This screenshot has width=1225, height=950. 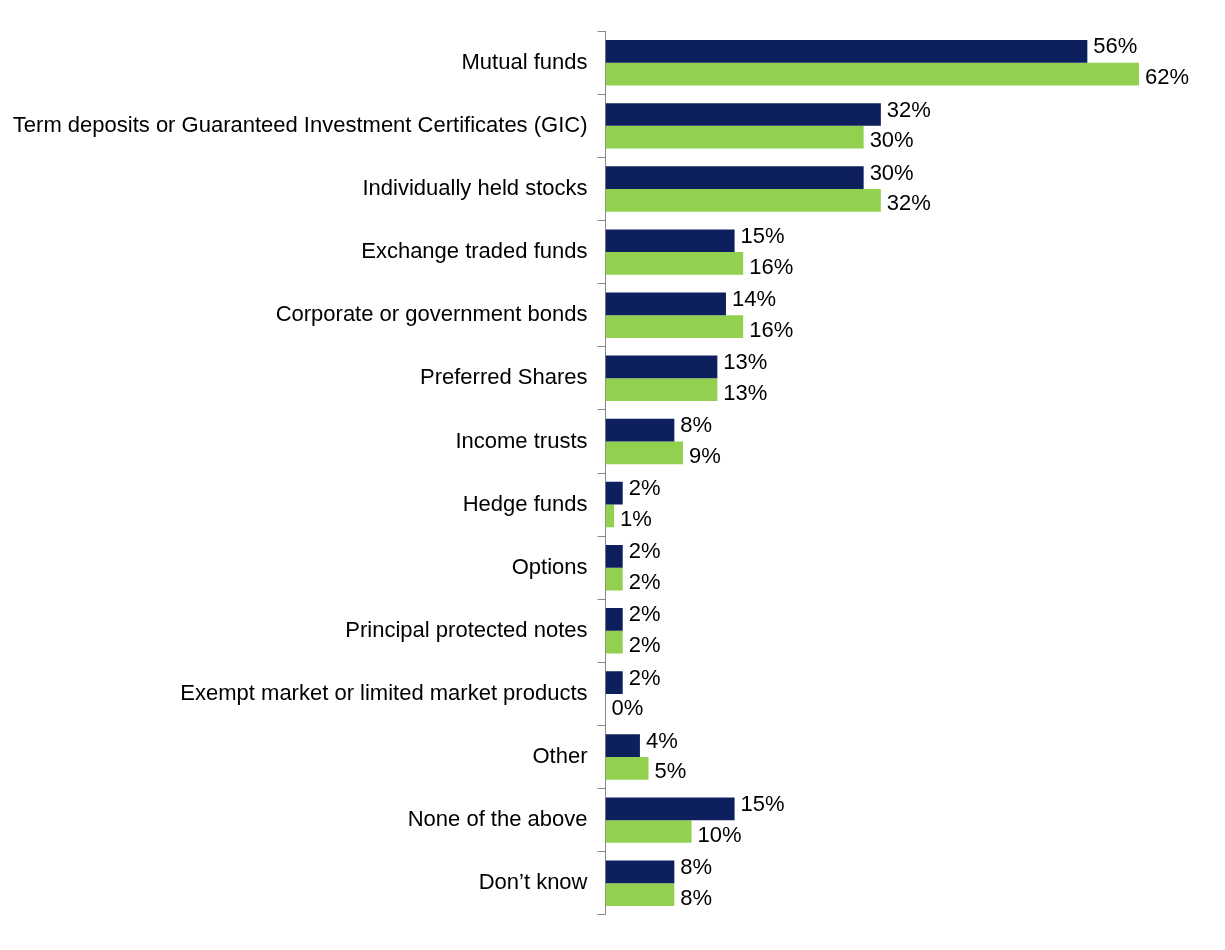 What do you see at coordinates (525, 503) in the screenshot?
I see `y-tick-label: Hedge funds` at bounding box center [525, 503].